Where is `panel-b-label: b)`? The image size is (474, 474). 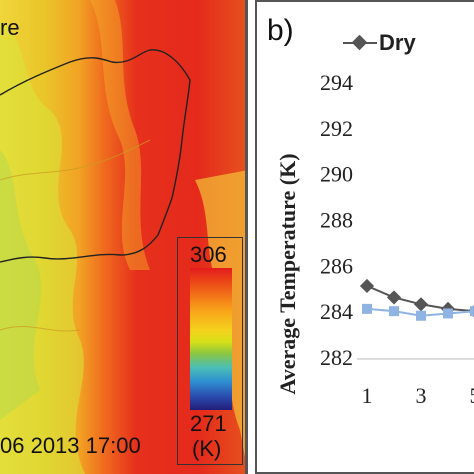 panel-b-label: b) is located at coordinates (280, 30).